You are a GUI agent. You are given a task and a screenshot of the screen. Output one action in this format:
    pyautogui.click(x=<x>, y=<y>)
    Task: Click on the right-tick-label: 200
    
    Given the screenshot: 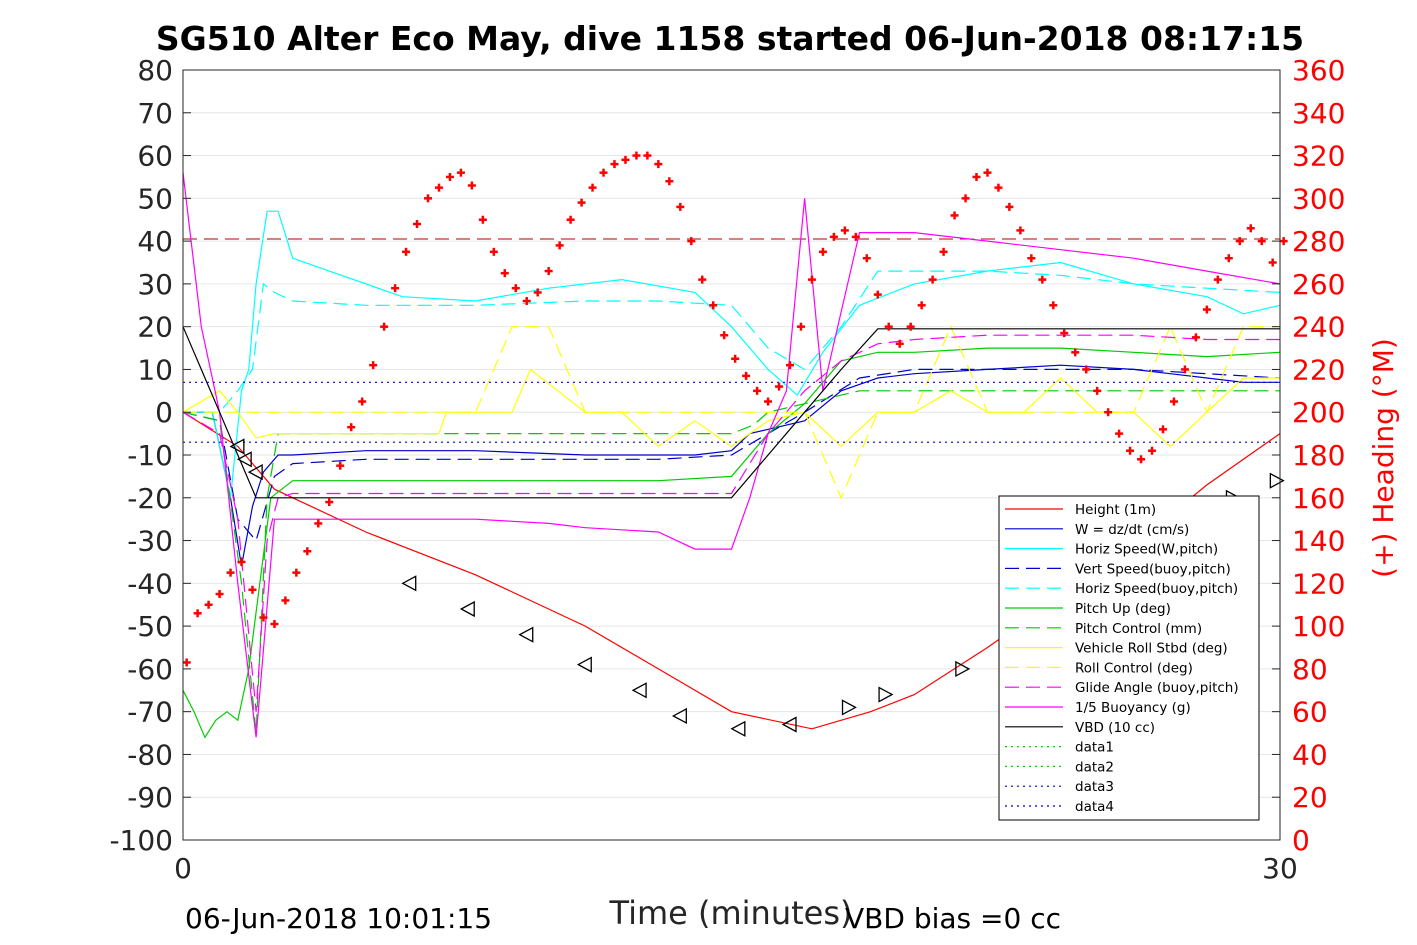 What is the action you would take?
    pyautogui.click(x=1318, y=412)
    